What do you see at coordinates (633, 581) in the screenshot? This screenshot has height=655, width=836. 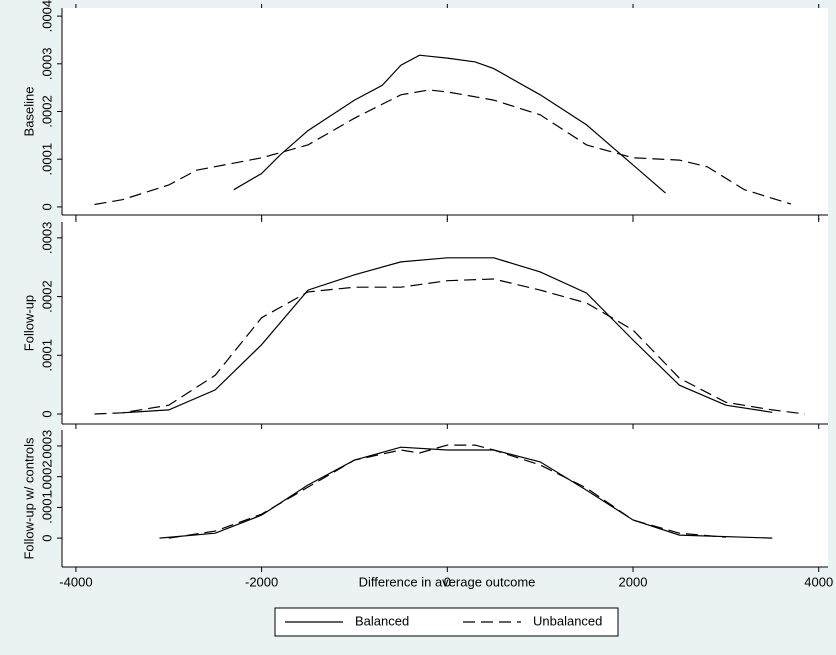 I see `x-tick-label: 2000` at bounding box center [633, 581].